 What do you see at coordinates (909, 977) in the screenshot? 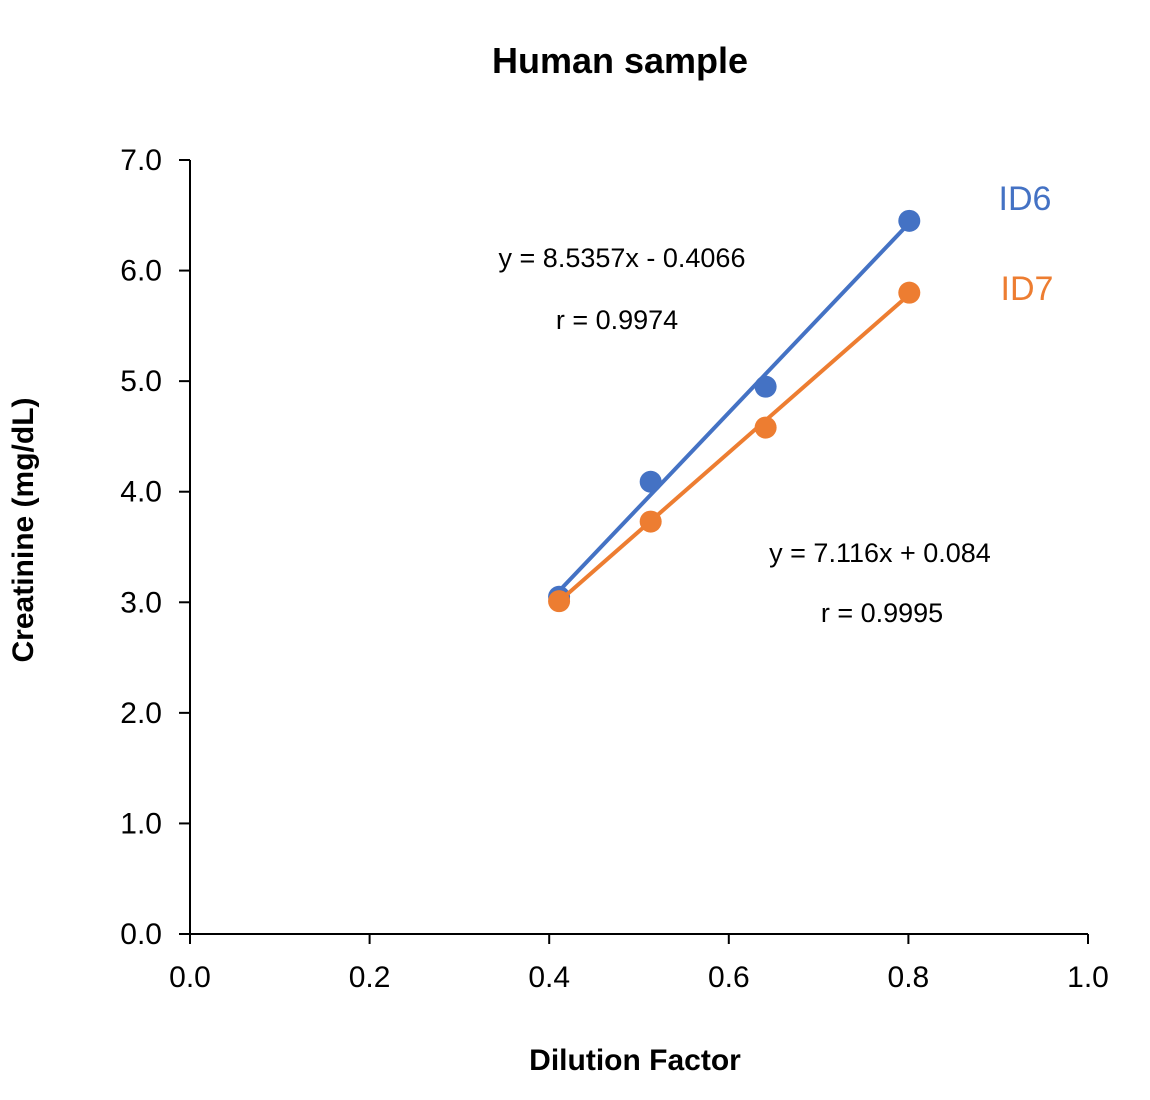
I see `x-tick-label: 0.8` at bounding box center [909, 977].